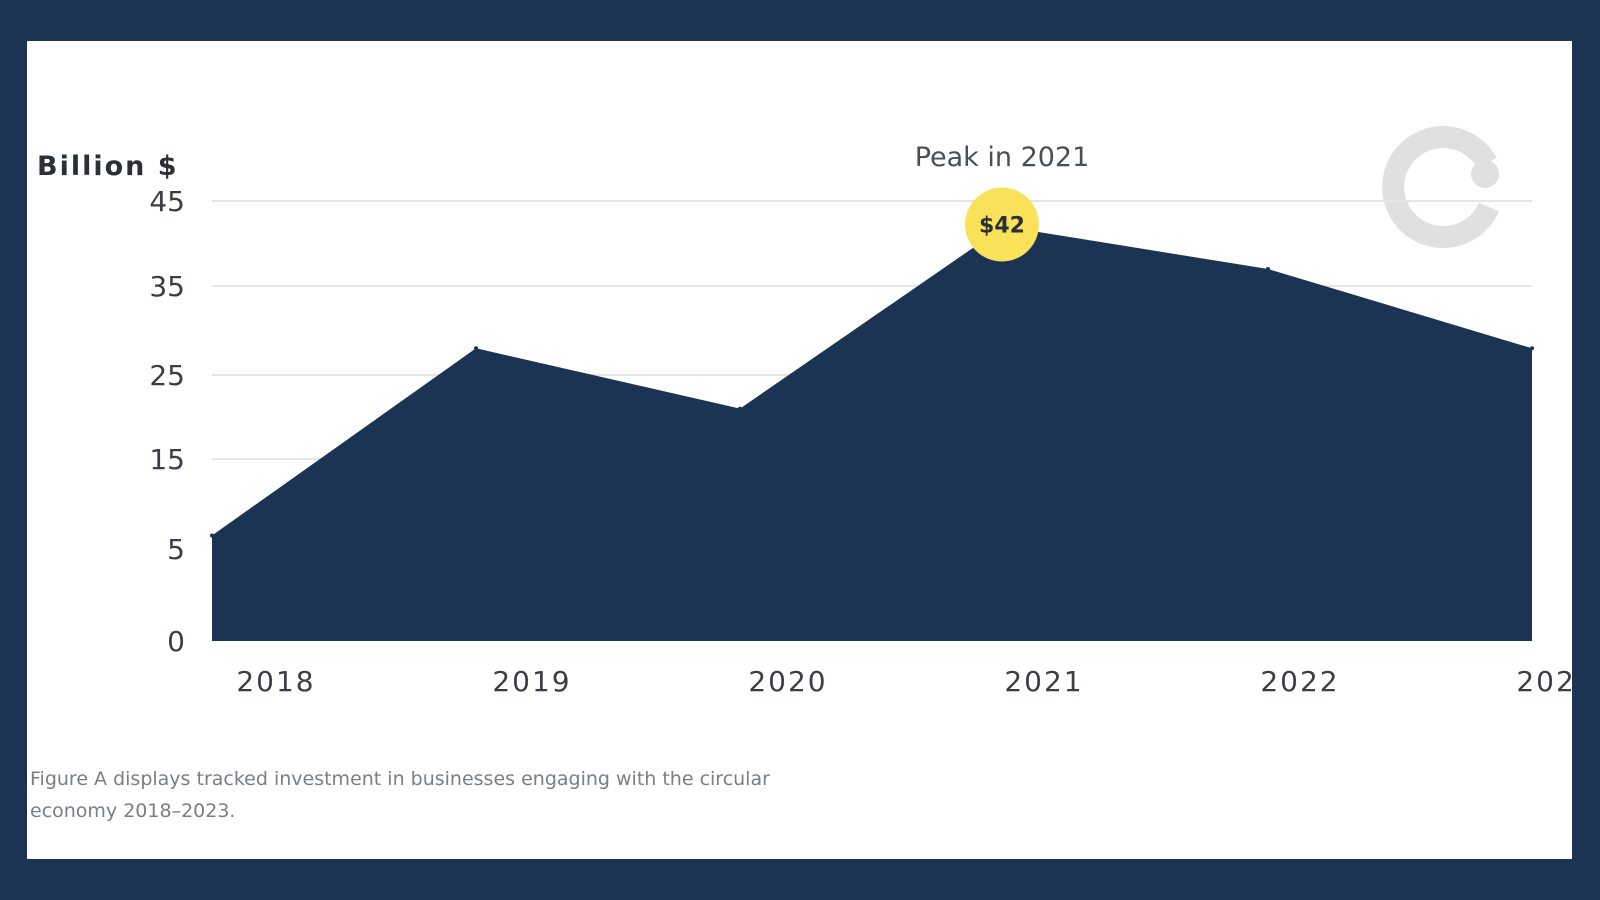  What do you see at coordinates (1299, 681) in the screenshot?
I see `x-tick-label: 2022` at bounding box center [1299, 681].